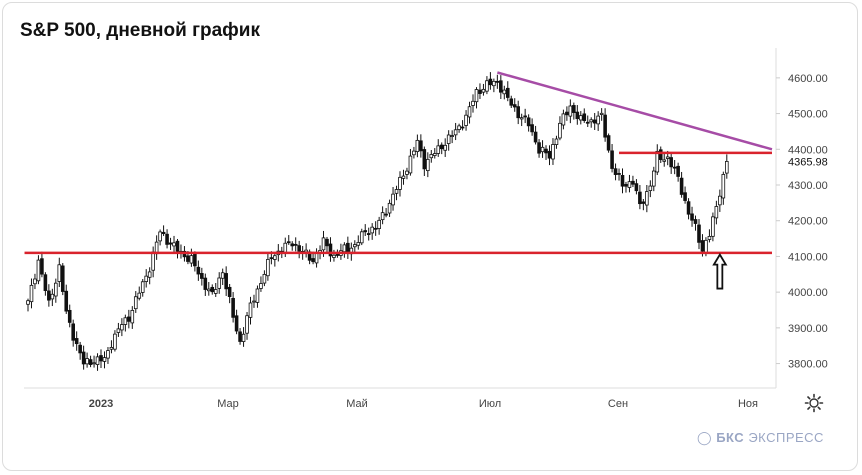 The width and height of the screenshot is (862, 475). Describe the element at coordinates (705, 437) in the screenshot. I see `logo-mark-icon: ◯` at that location.